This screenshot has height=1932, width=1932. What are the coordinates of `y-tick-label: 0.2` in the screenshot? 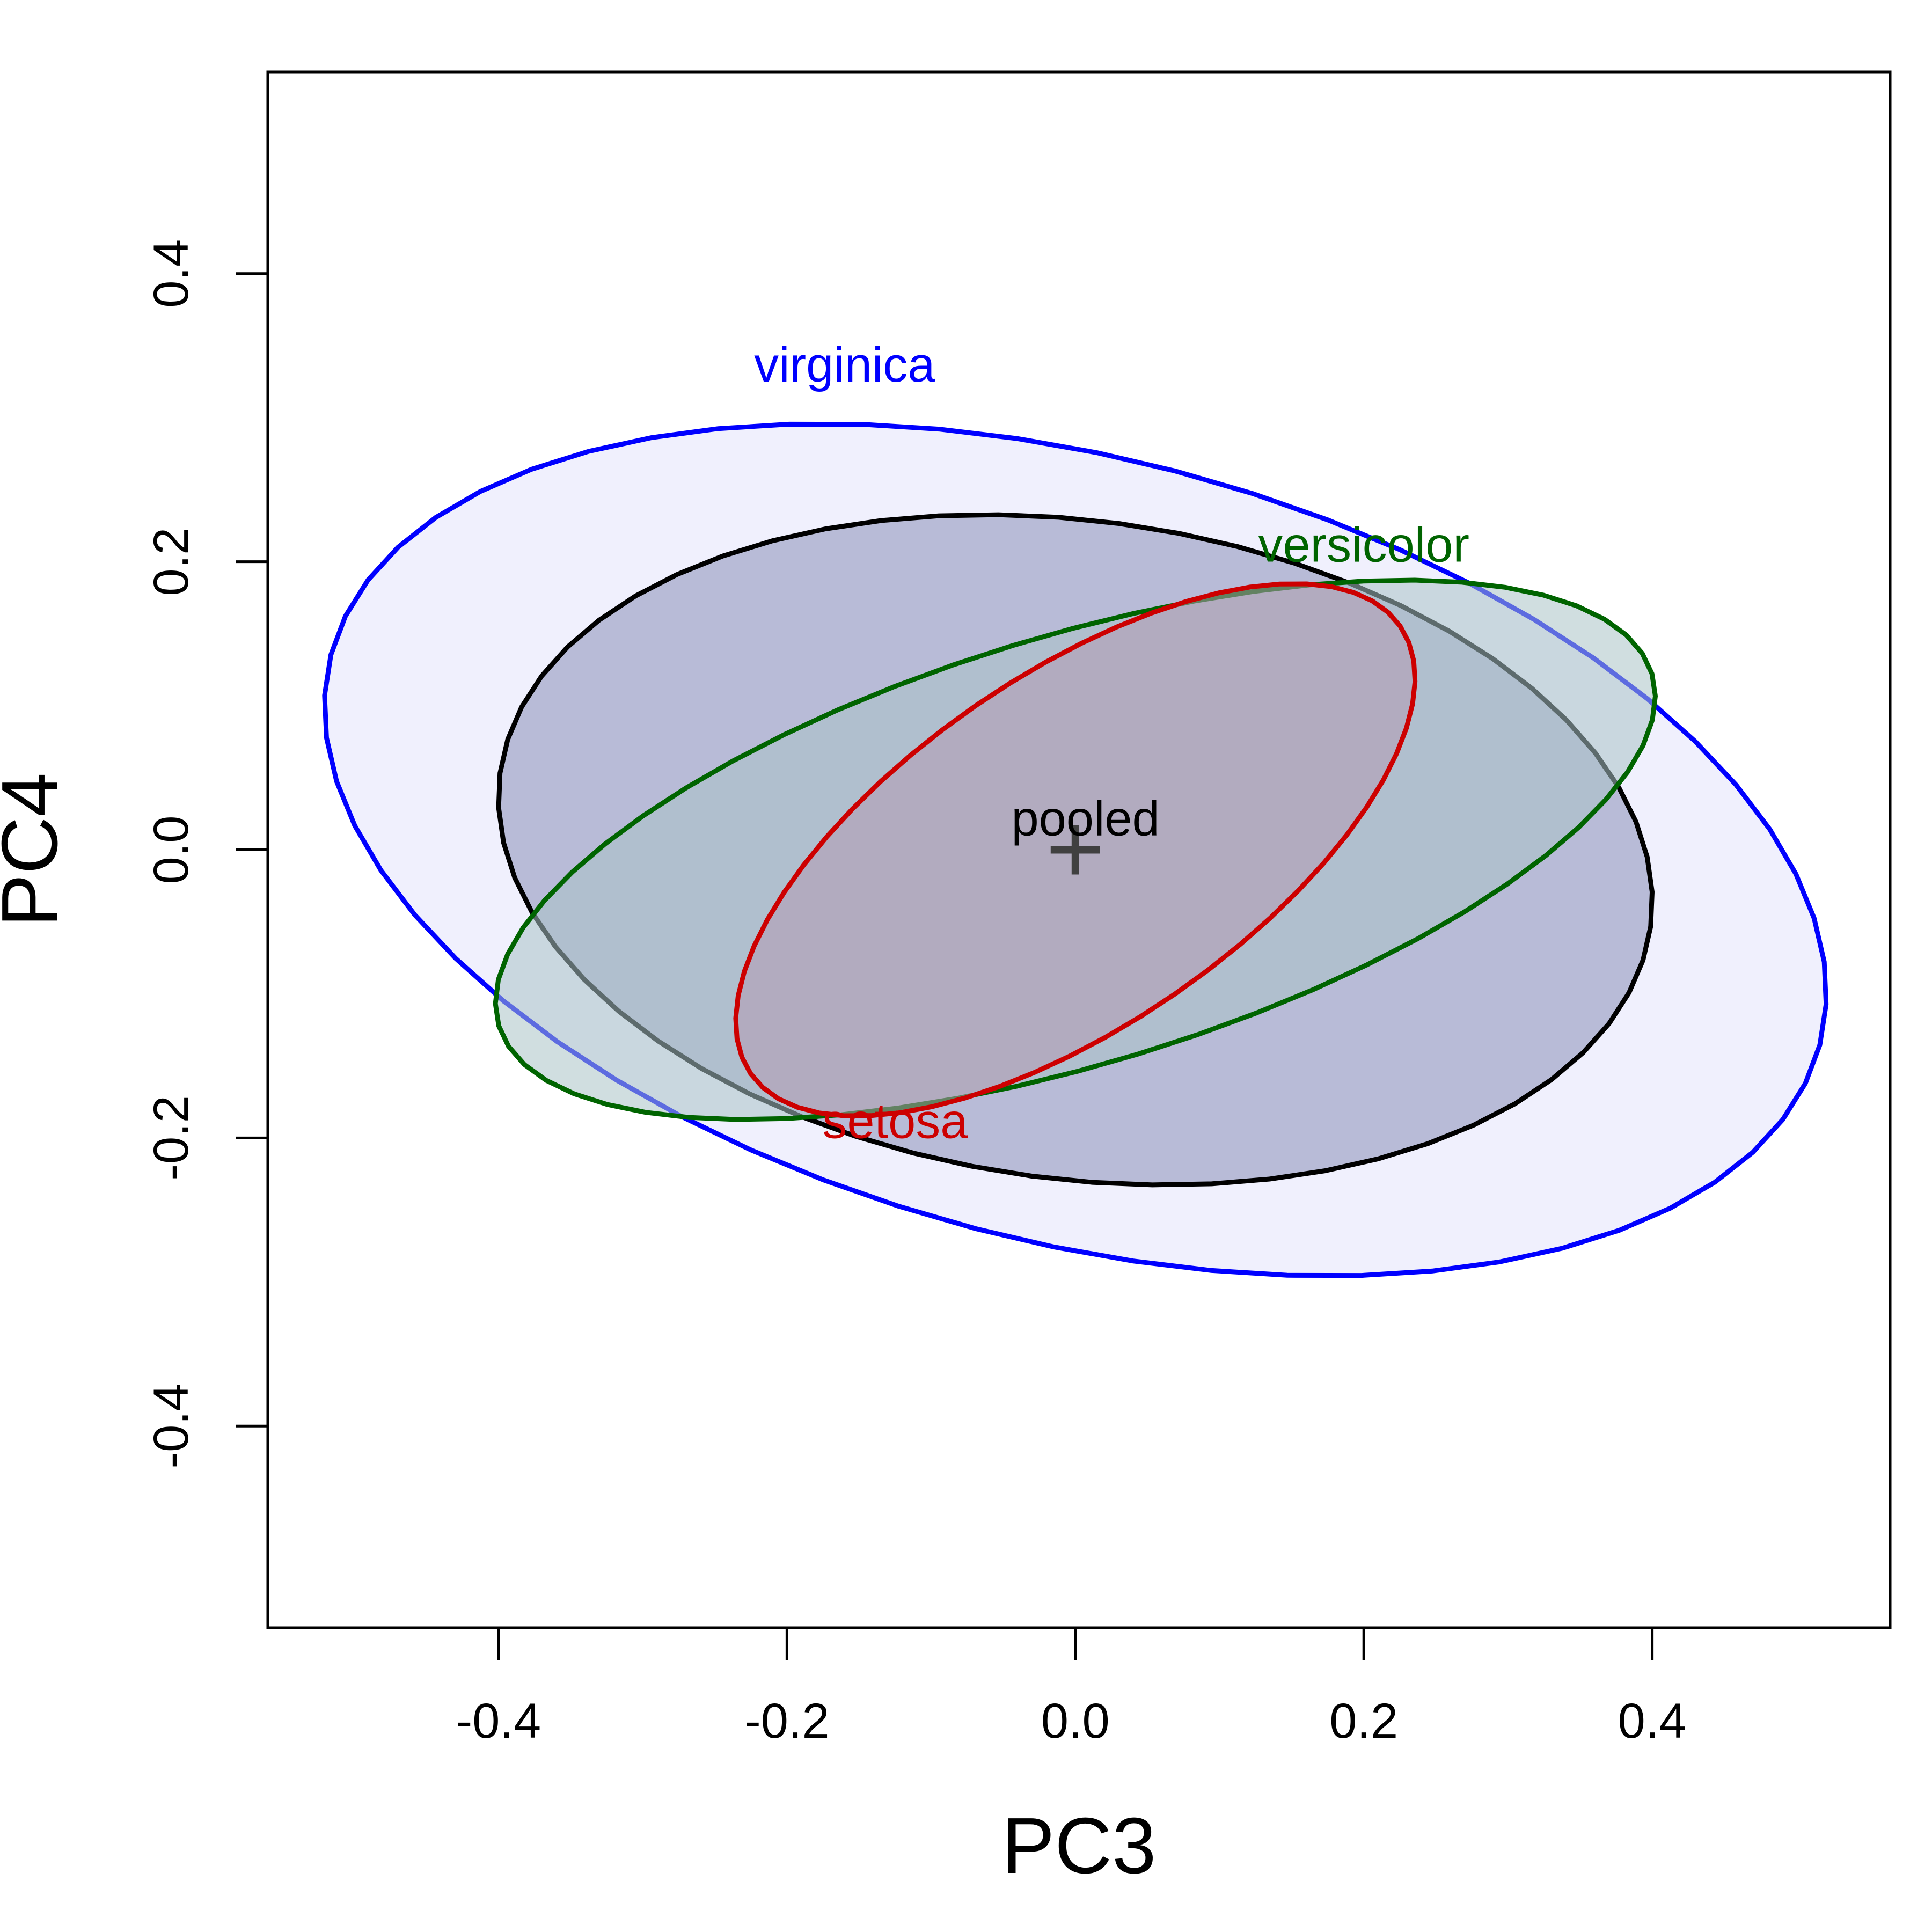 It's located at (171, 562).